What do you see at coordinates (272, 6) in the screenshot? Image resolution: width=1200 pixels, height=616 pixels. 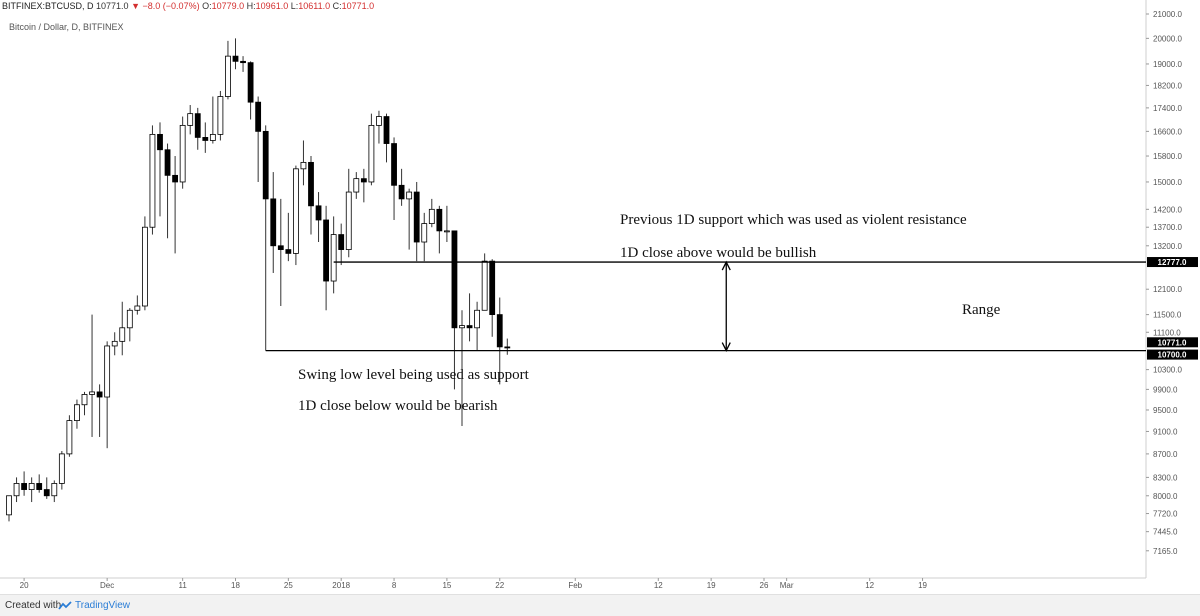 I see `high-value: 10961.0` at bounding box center [272, 6].